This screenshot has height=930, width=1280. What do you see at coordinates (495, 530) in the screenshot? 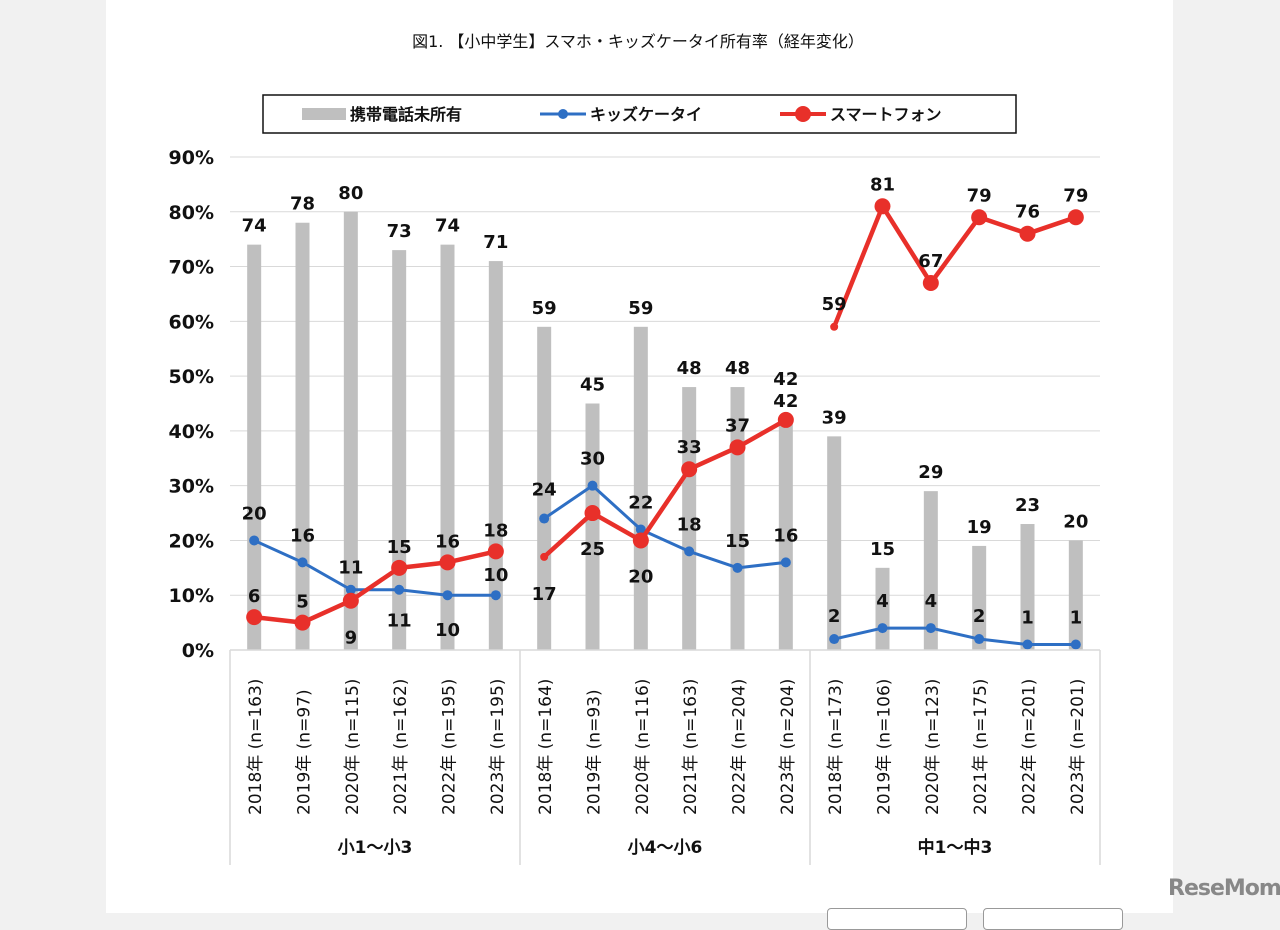
I see `smartphone-data-label: 18` at bounding box center [495, 530].